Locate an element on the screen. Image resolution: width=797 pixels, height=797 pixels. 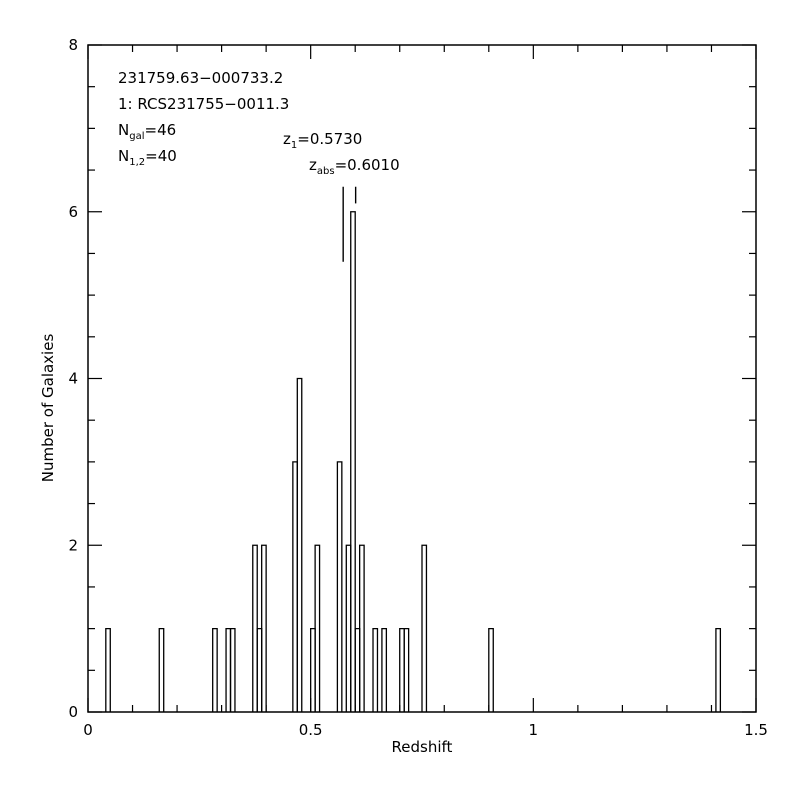
y-tick-label: 6 is located at coordinates (73, 212).